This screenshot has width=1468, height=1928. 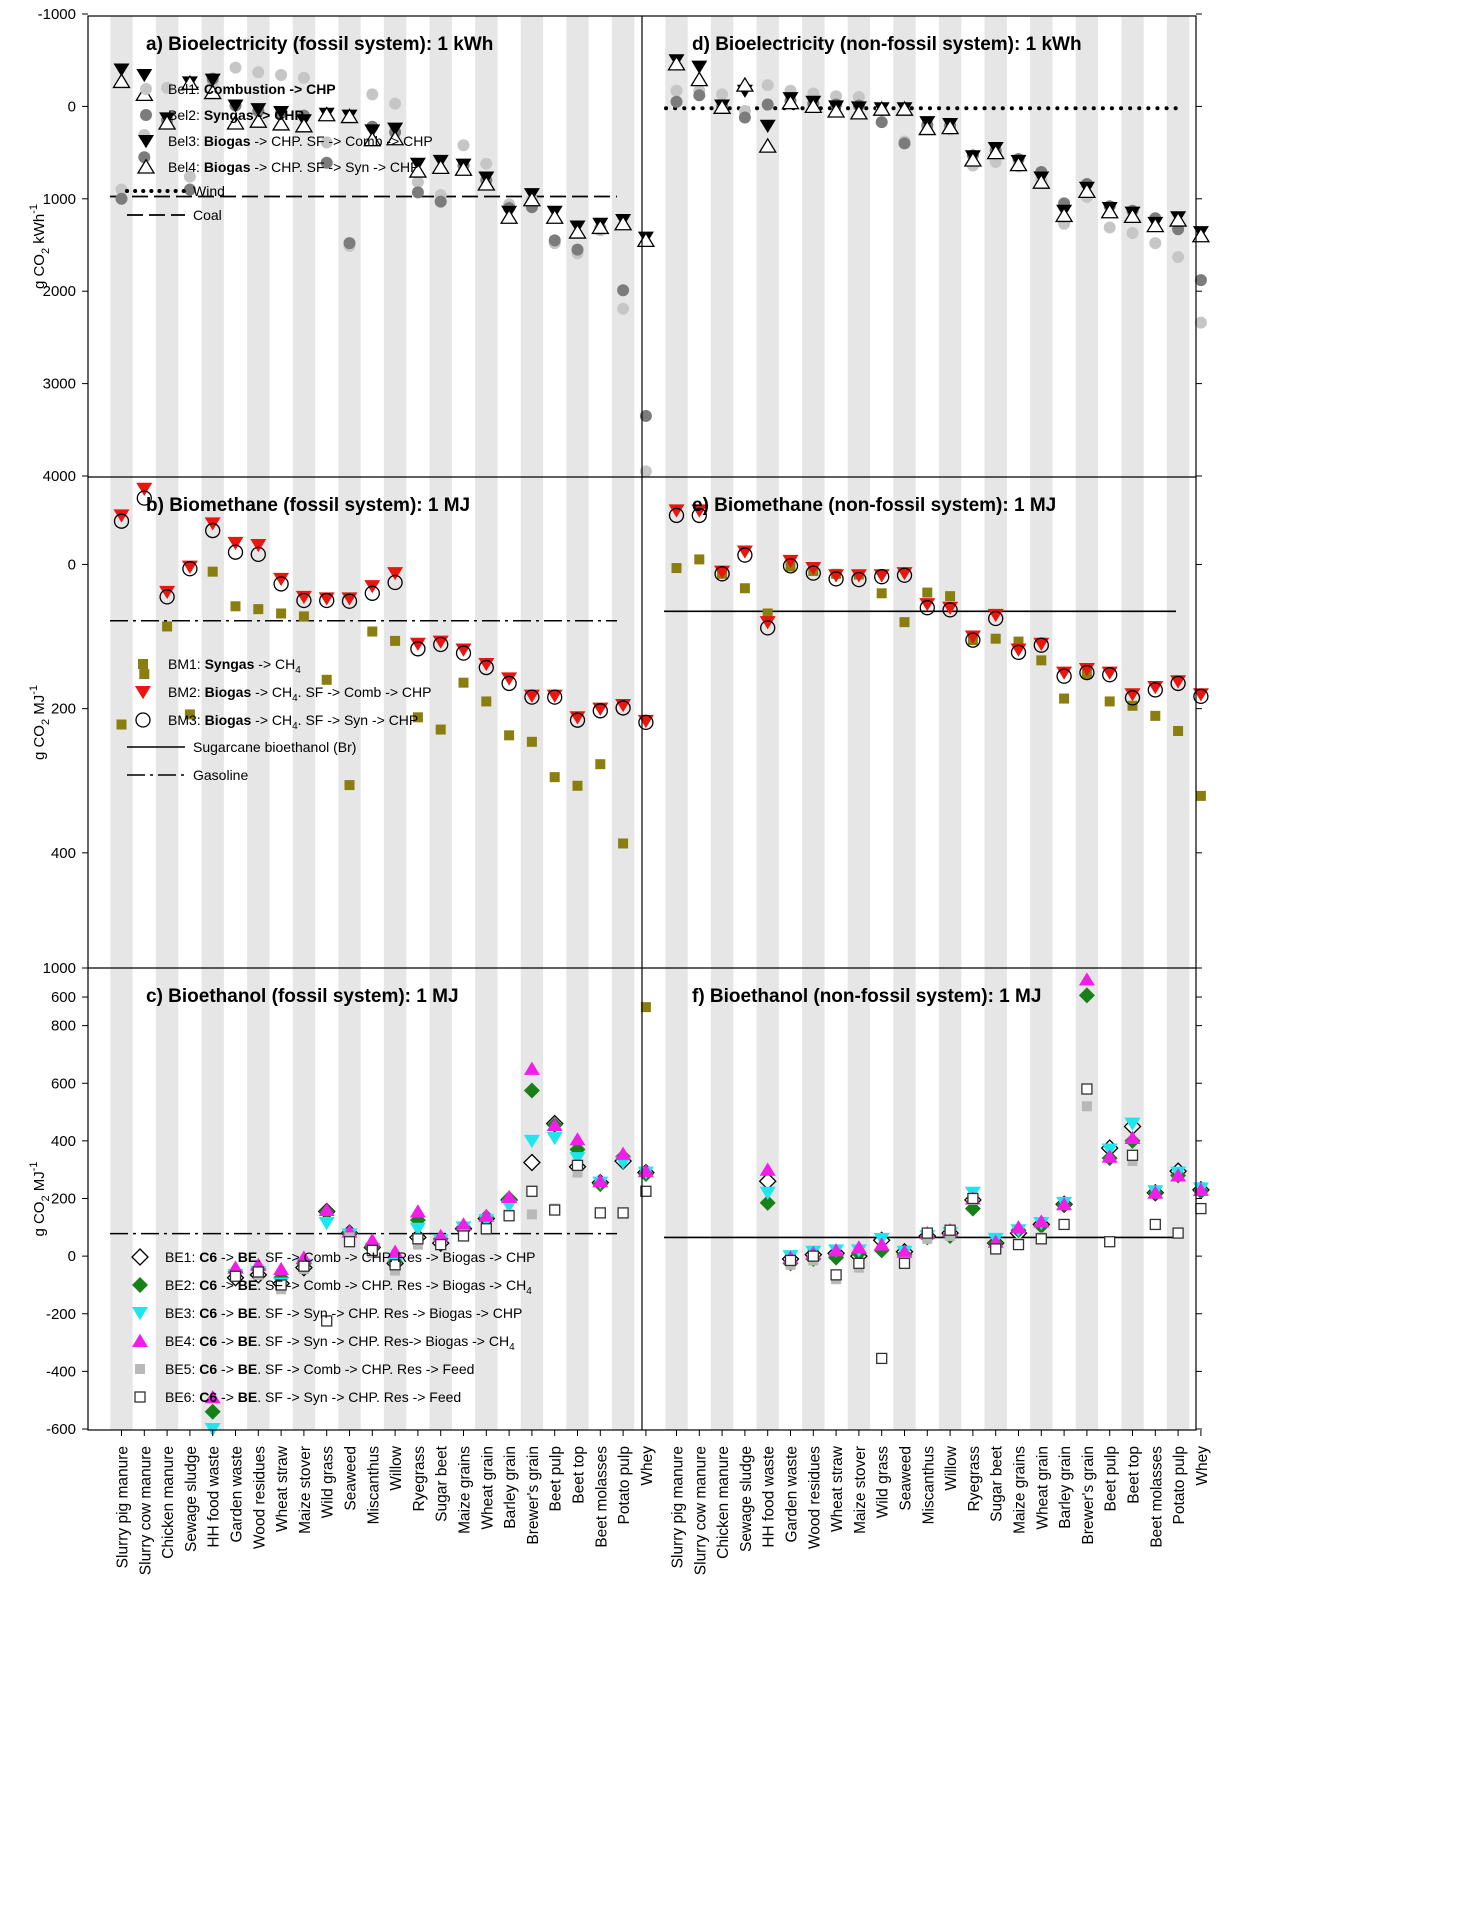 I want to click on y-tick-label: 400, so click(x=63, y=853).